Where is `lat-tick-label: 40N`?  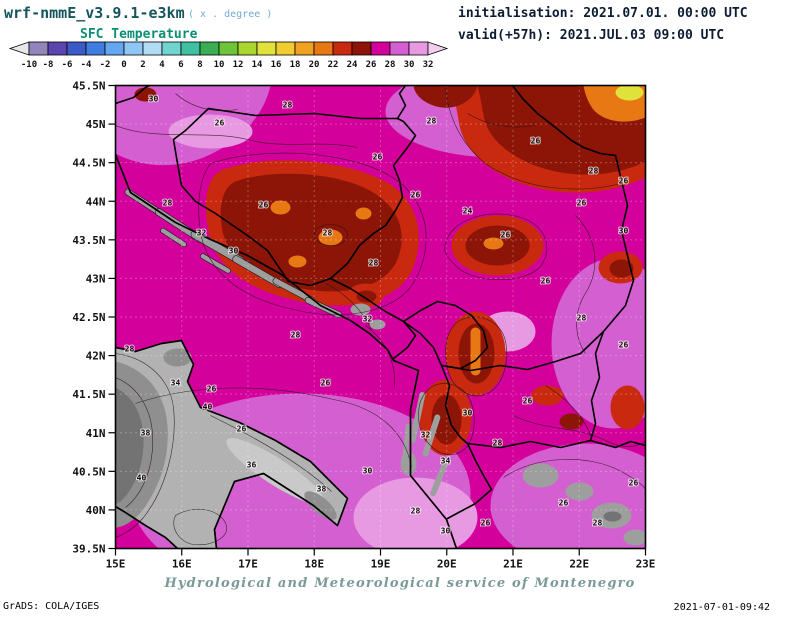 lat-tick-label: 40N is located at coordinates (96, 510).